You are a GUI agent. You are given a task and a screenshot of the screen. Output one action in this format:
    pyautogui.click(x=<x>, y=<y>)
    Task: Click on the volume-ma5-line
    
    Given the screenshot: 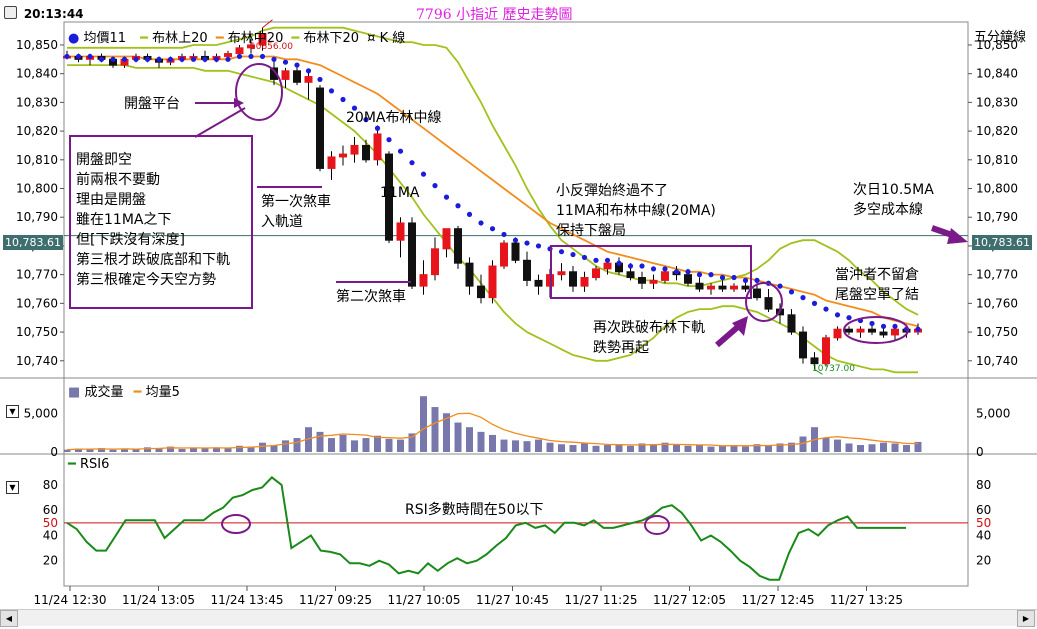 What is the action you would take?
    pyautogui.click(x=492, y=431)
    